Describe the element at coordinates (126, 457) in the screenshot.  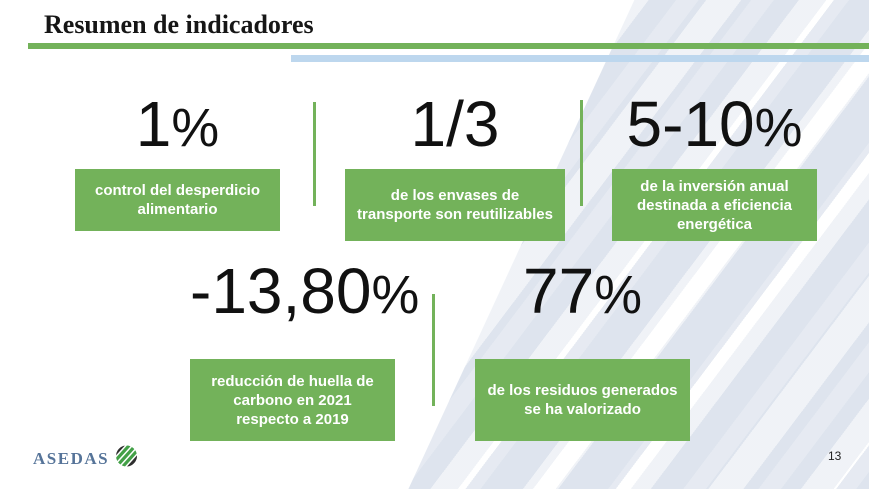
I see `striped-globe-icon` at that location.